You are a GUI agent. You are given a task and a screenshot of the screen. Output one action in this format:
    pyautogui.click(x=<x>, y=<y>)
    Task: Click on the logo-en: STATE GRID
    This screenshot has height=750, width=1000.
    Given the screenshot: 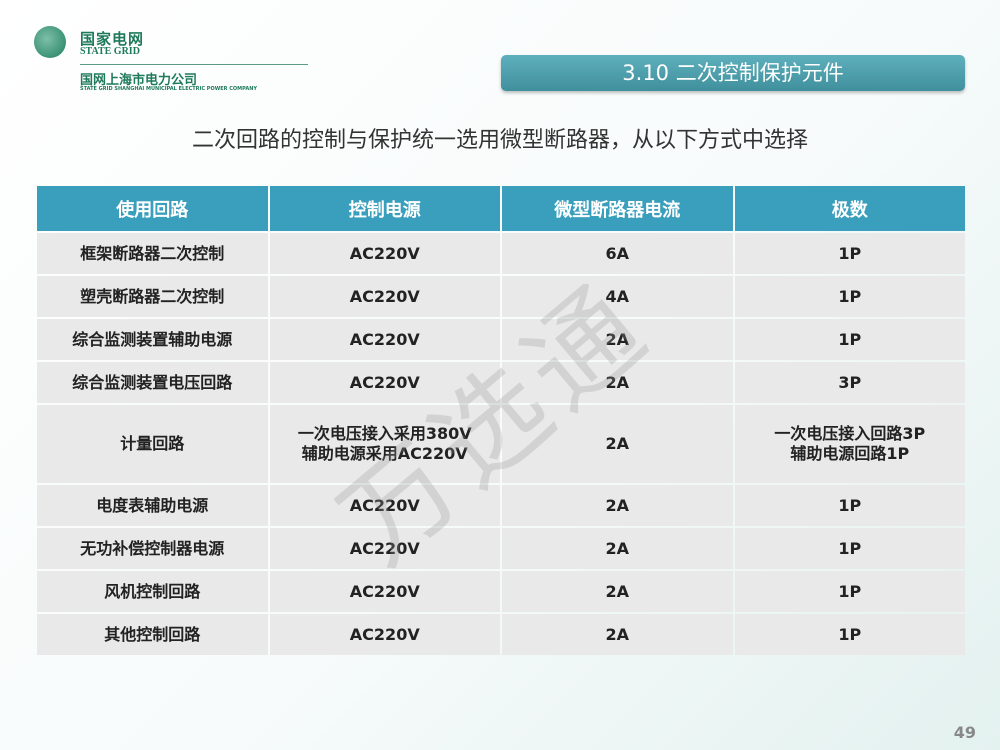 What is the action you would take?
    pyautogui.click(x=110, y=51)
    